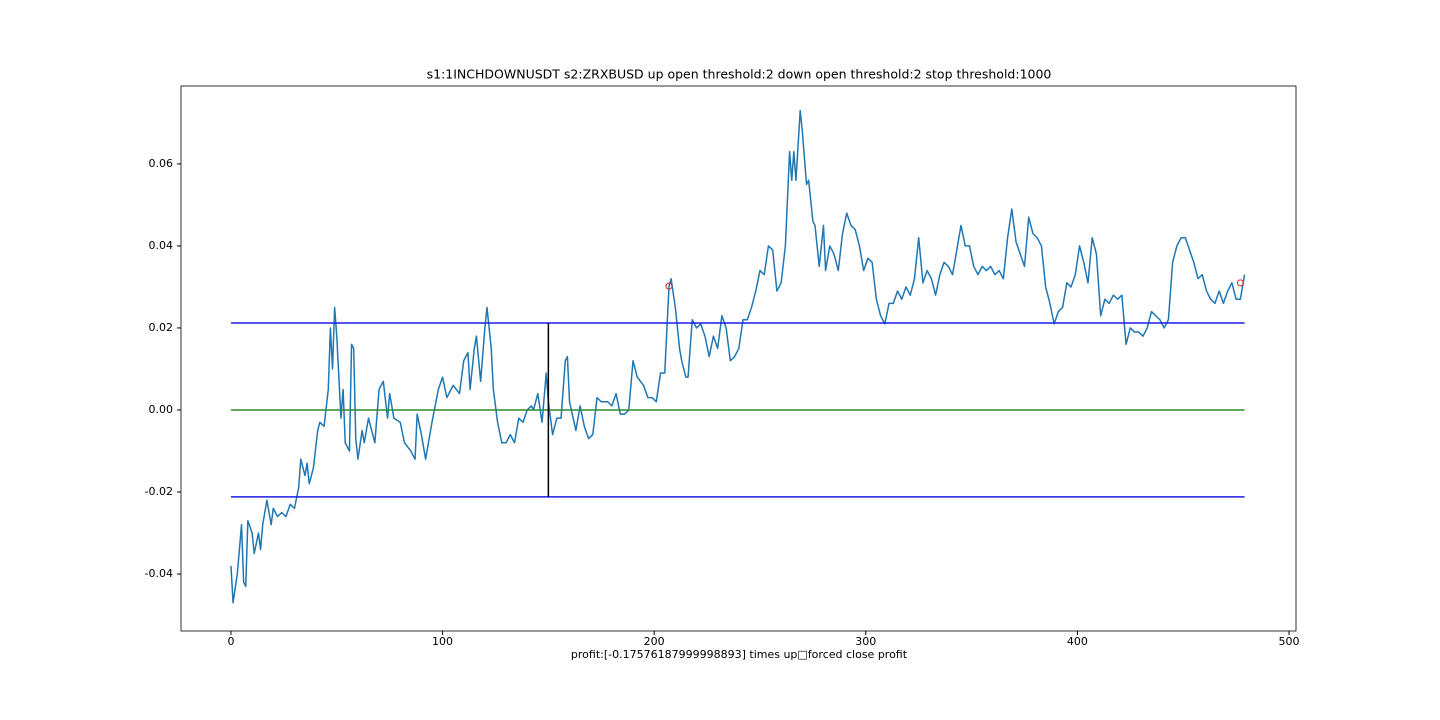 The image size is (1440, 720). Describe the element at coordinates (161, 245) in the screenshot. I see `y-tick-label: 0.04` at that location.